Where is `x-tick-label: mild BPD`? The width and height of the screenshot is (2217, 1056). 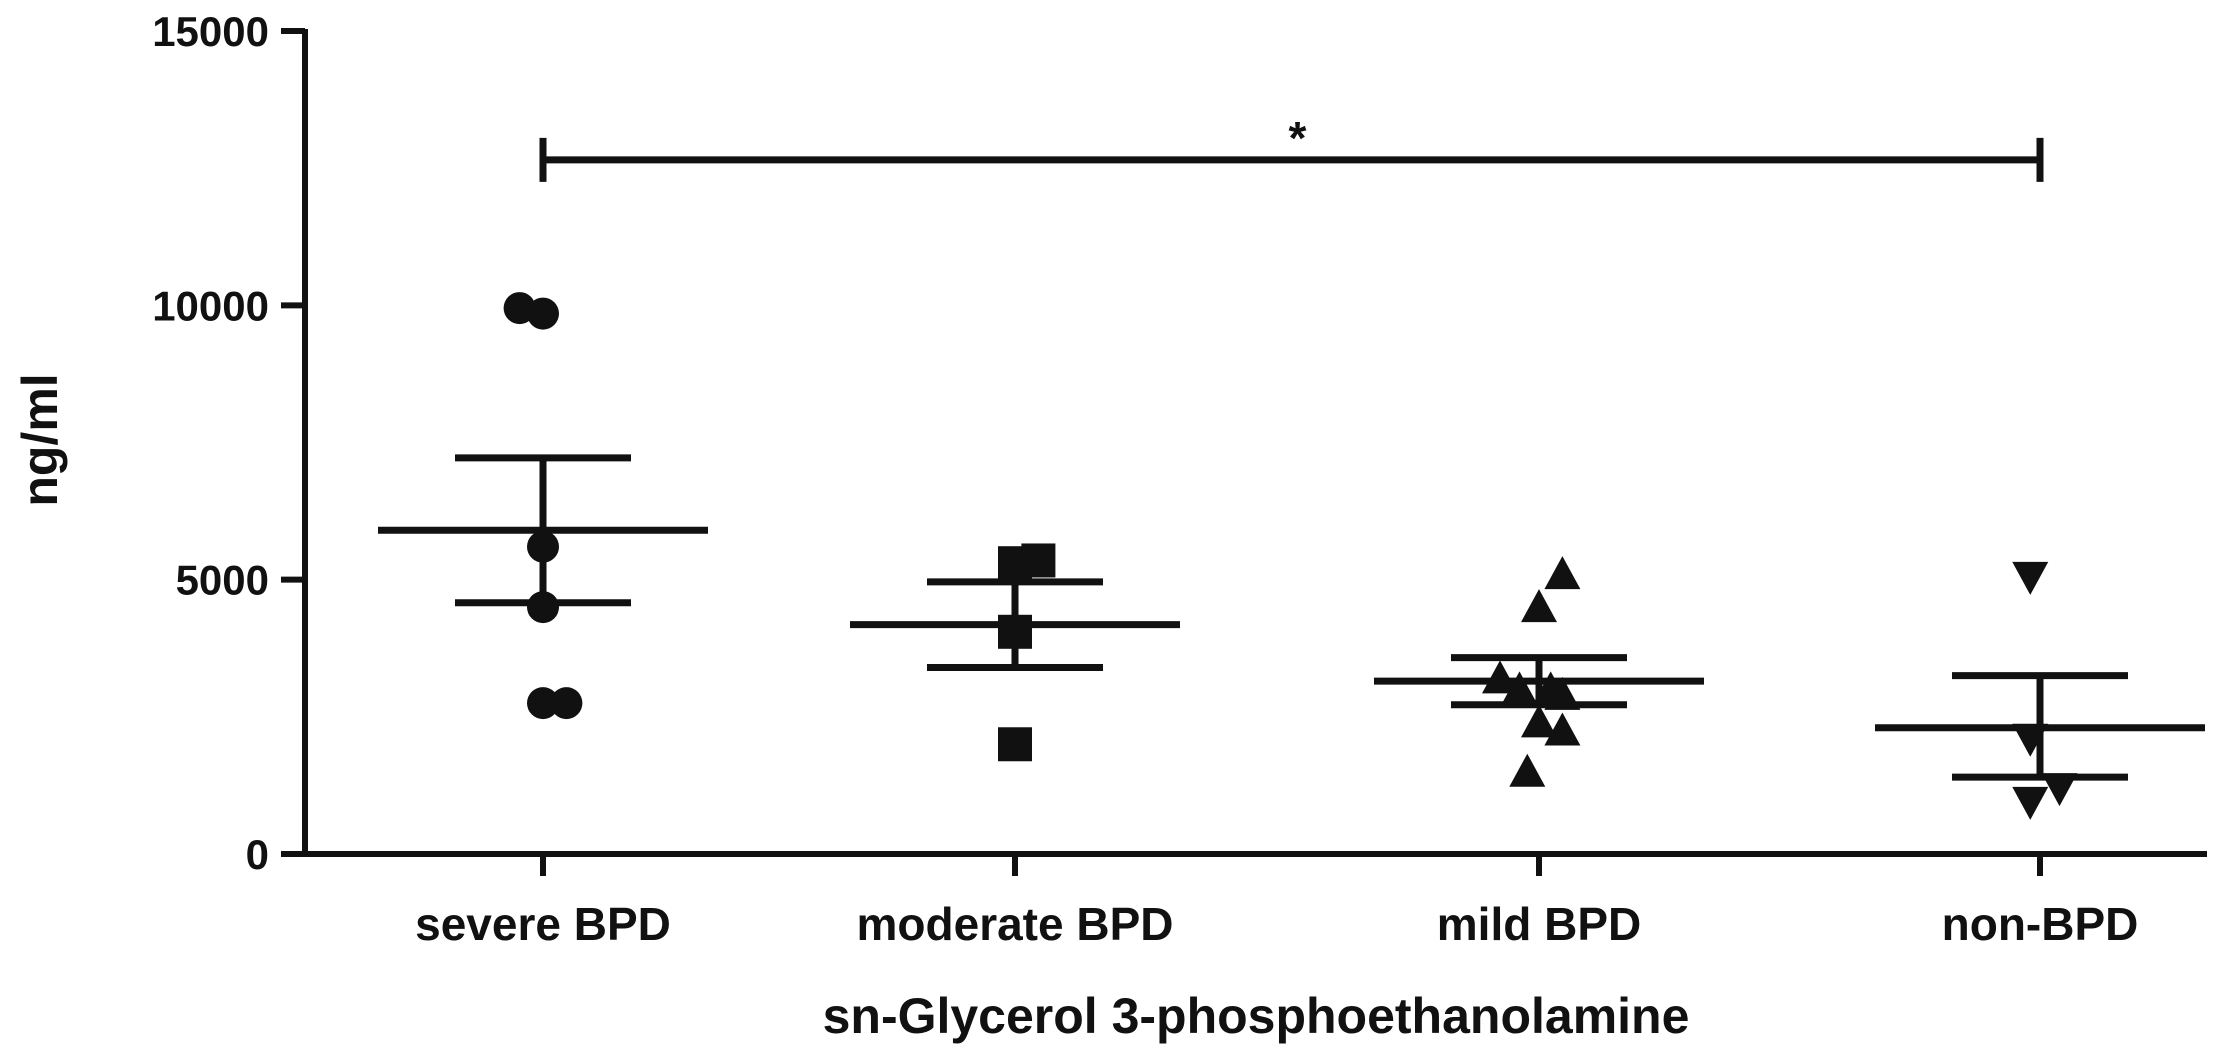 x-tick-label: mild BPD is located at coordinates (1539, 924).